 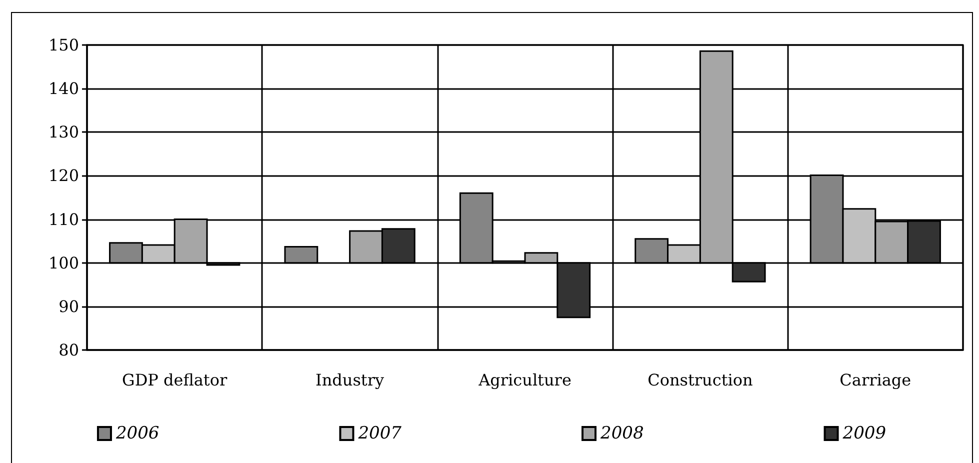 I want to click on legend-label: 2006, so click(x=137, y=434).